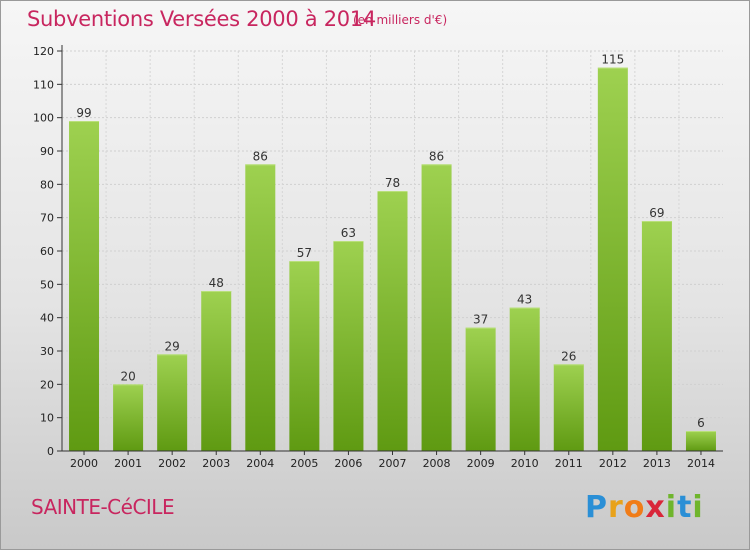 Image resolution: width=750 pixels, height=550 pixels. What do you see at coordinates (83, 113) in the screenshot?
I see `data-label: 99` at bounding box center [83, 113].